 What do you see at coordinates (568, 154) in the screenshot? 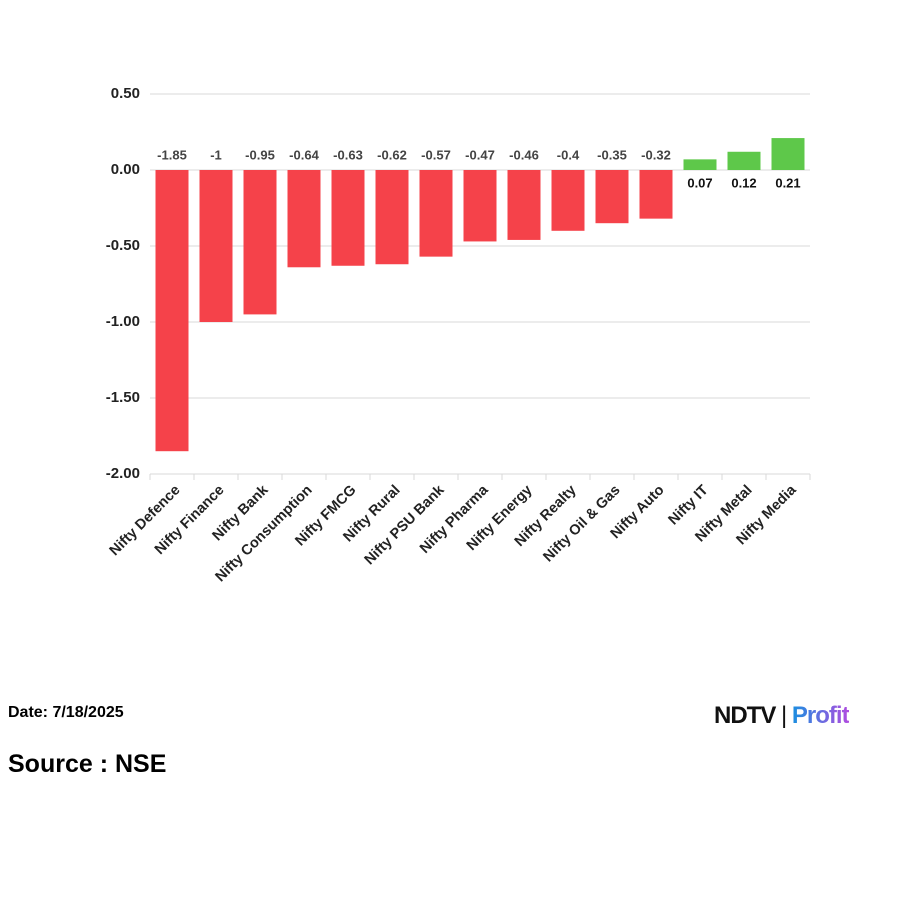
I see `value-label: -0.4` at bounding box center [568, 154].